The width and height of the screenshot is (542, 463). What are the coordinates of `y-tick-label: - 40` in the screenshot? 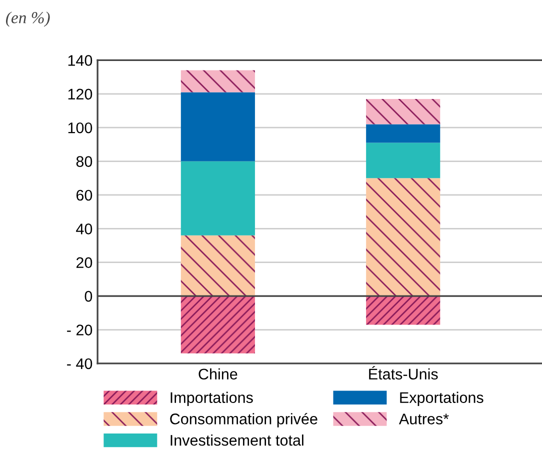 It's located at (79, 364).